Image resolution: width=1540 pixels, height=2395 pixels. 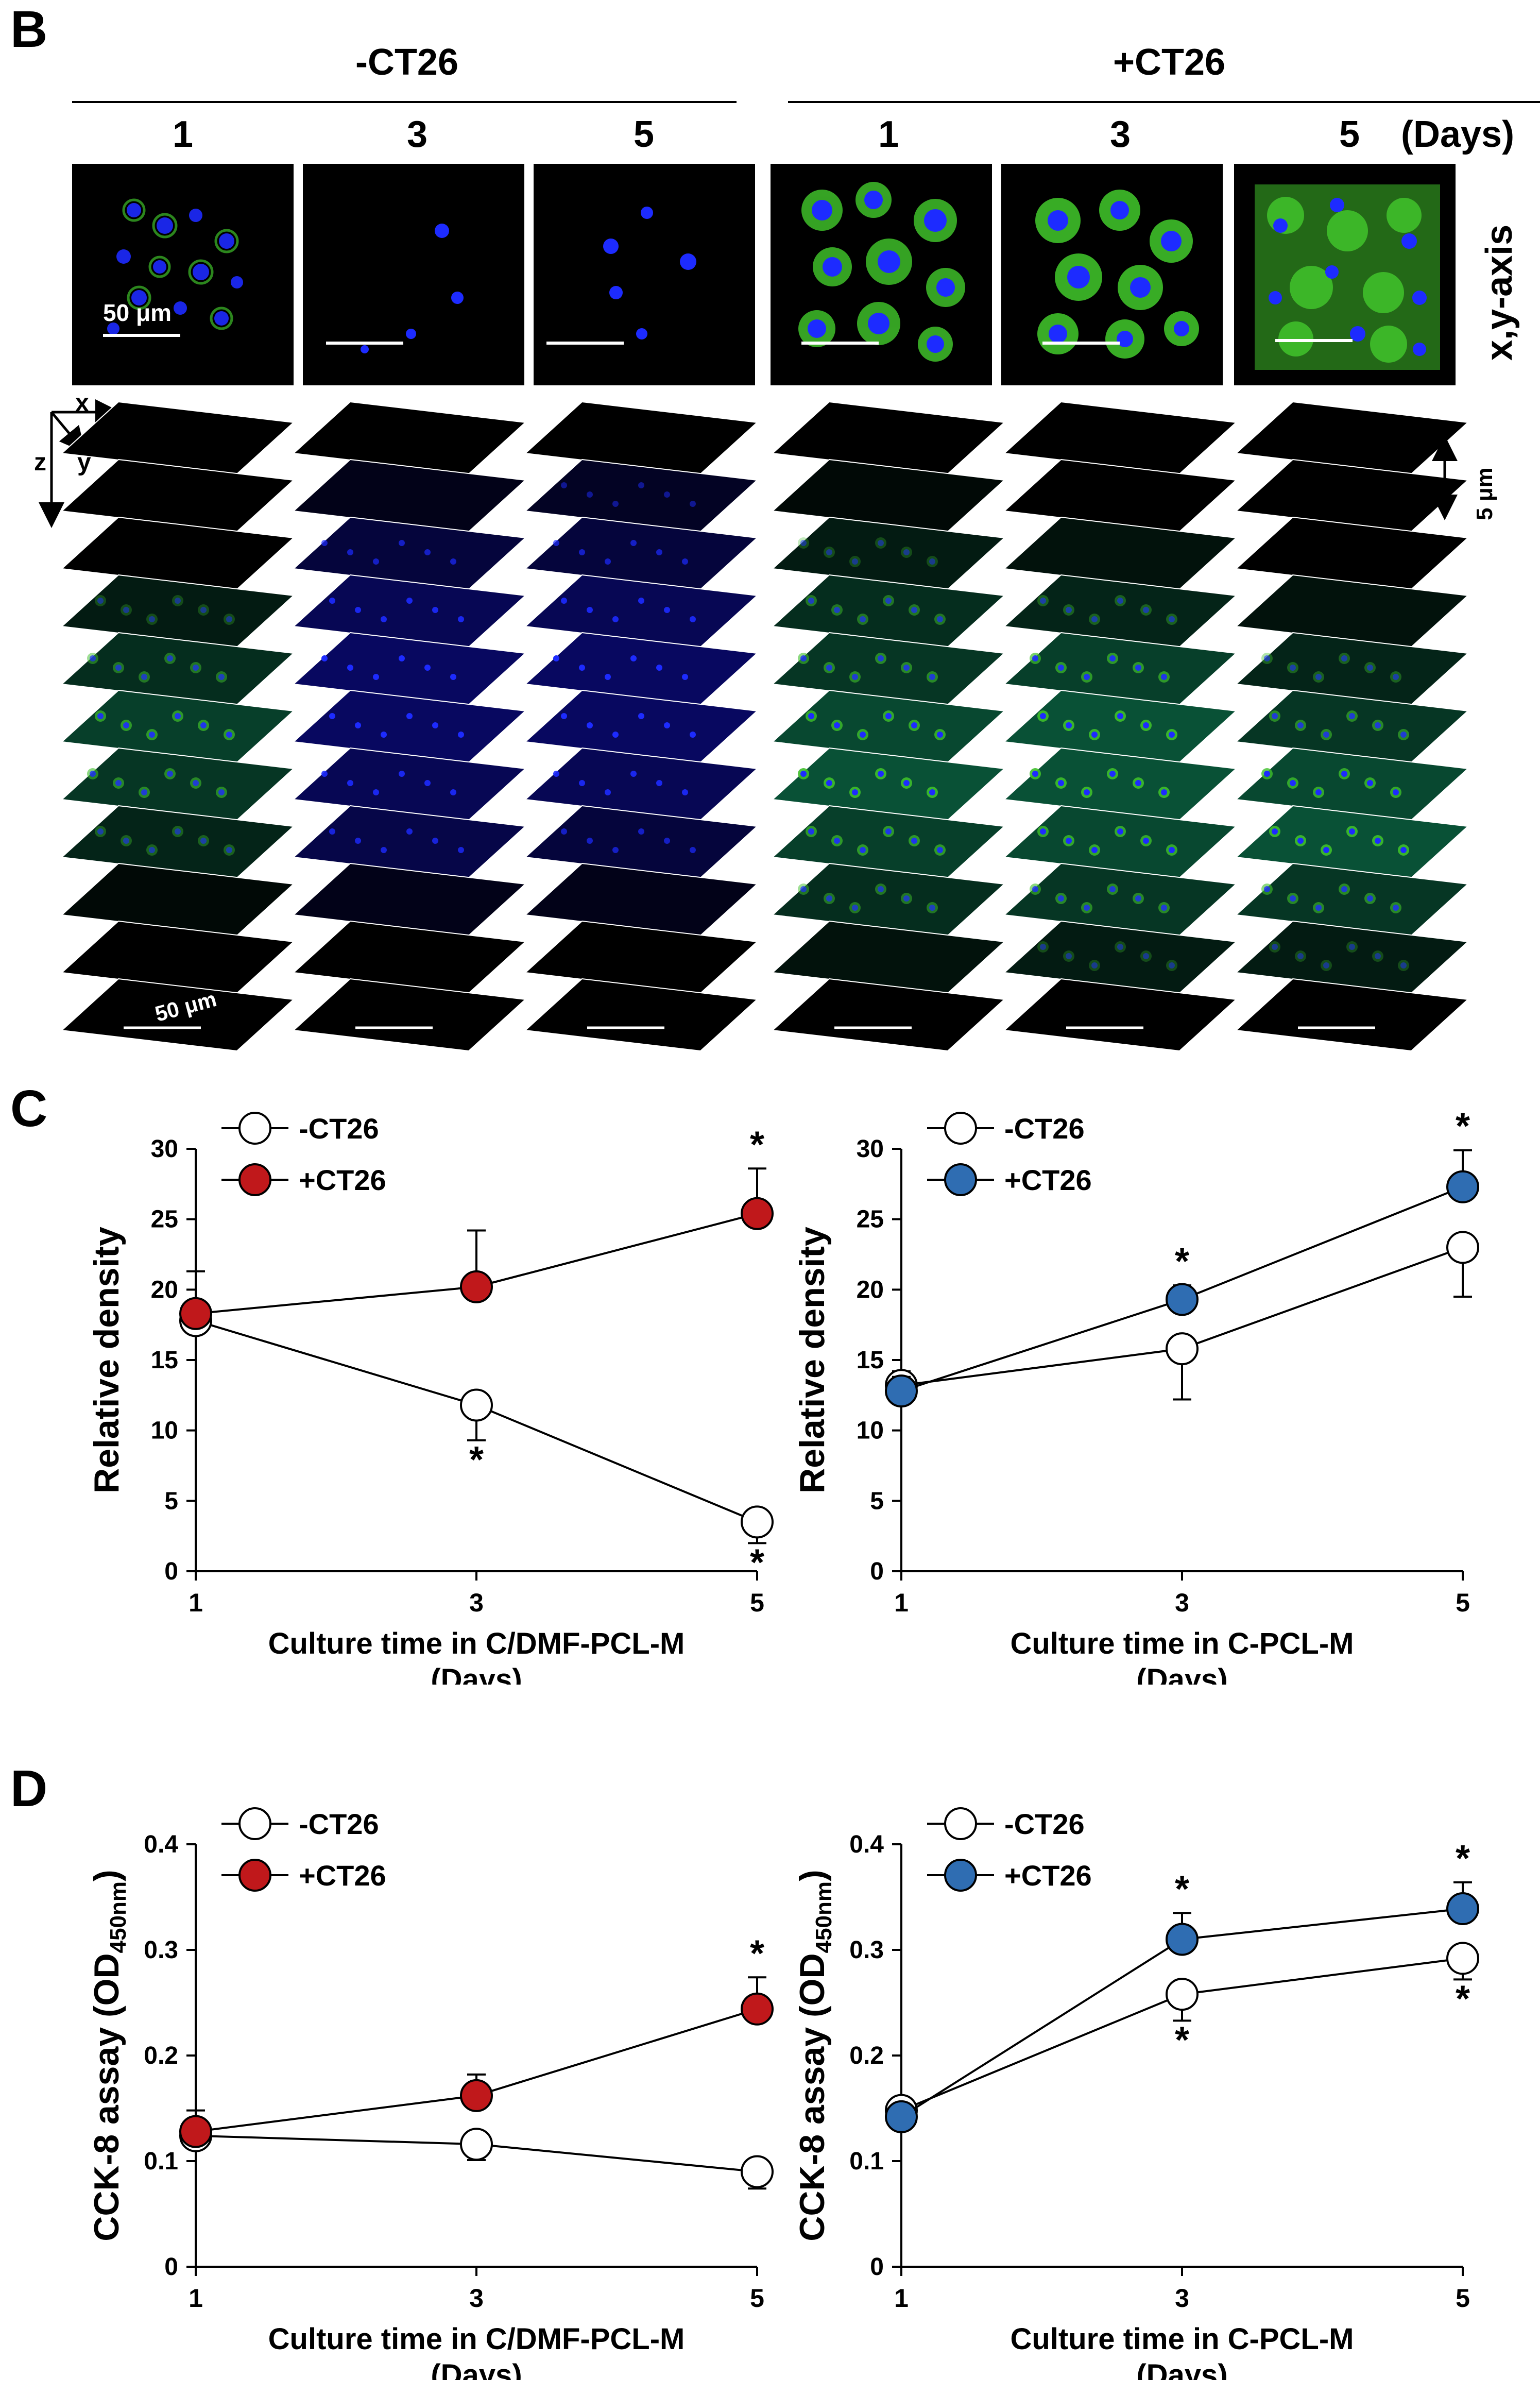 I want to click on y-tick-label: 0, so click(x=877, y=1571).